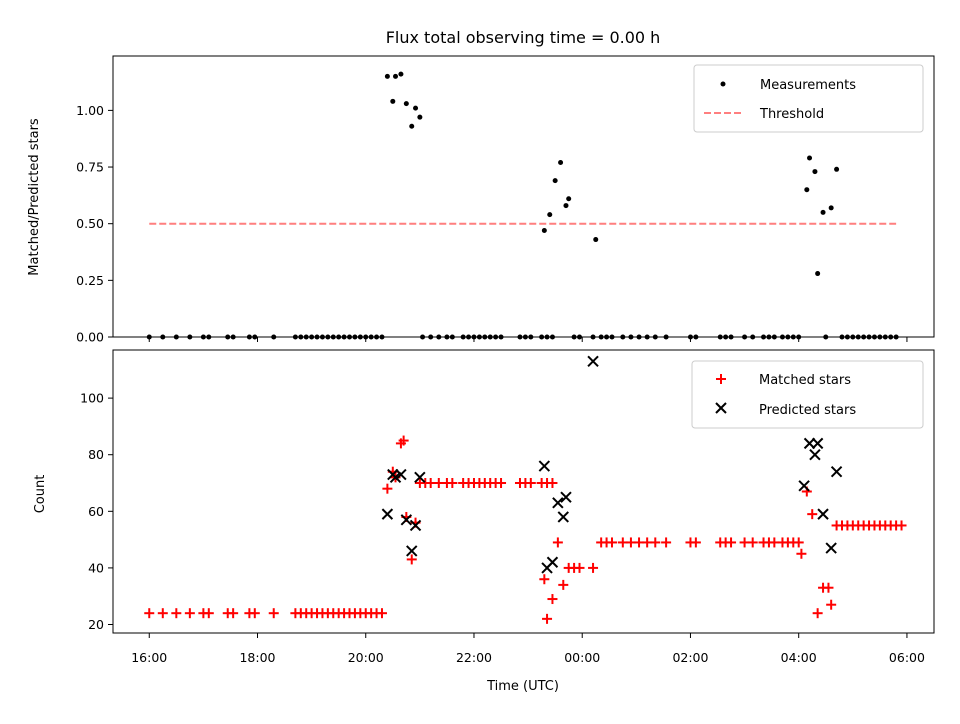 This screenshot has height=724, width=960. I want to click on chart-title: Flux total observing time = 0.00 h, so click(523, 37).